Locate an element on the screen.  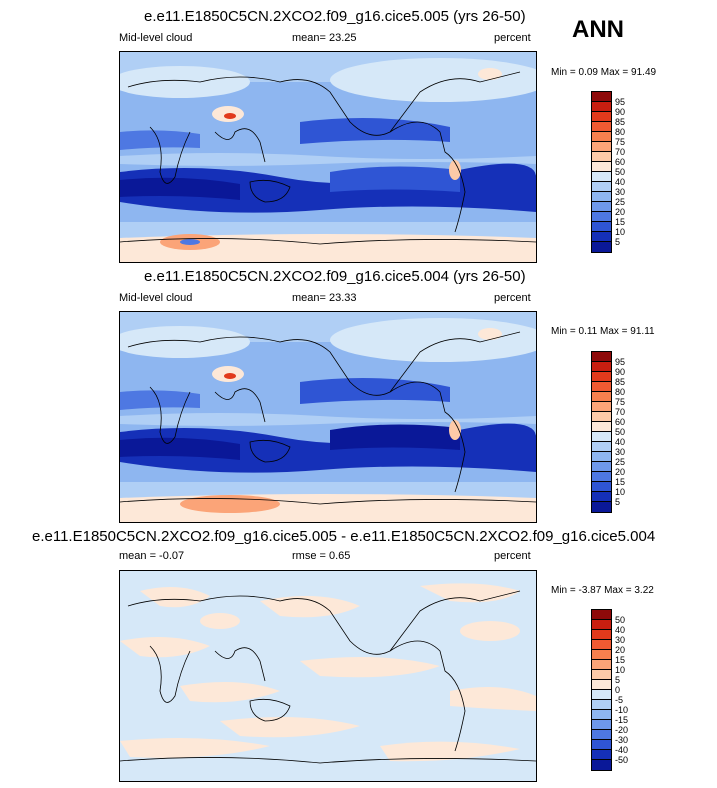
panel2-units: percent is located at coordinates (512, 298).